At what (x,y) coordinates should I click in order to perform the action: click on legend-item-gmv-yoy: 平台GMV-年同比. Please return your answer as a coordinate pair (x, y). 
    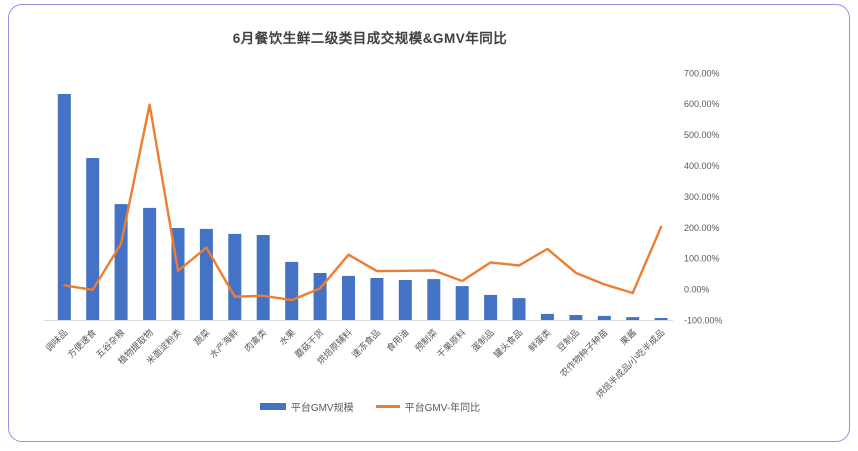
    Looking at the image, I should click on (428, 406).